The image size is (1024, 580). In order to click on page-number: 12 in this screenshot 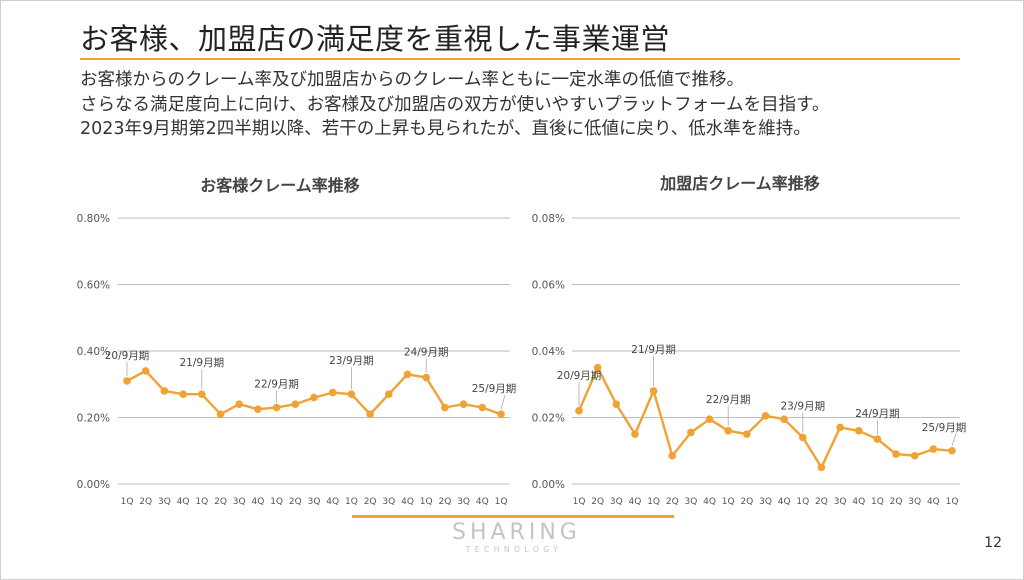, I will do `click(993, 543)`.